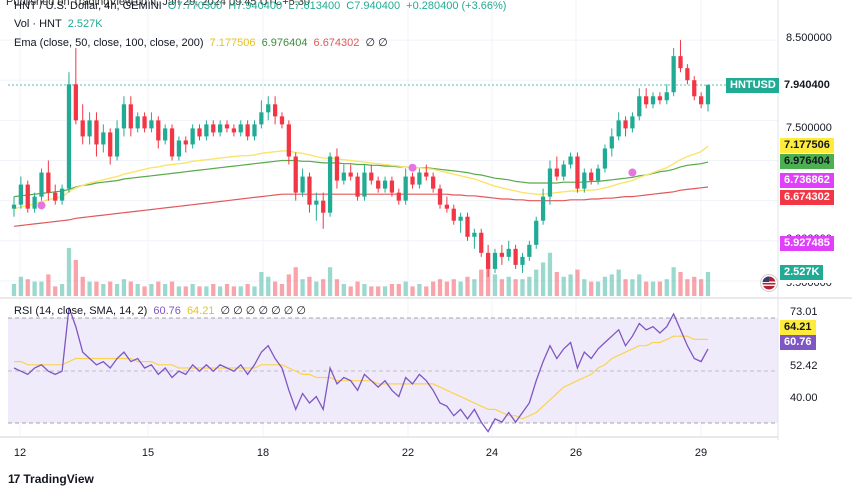 This screenshot has width=852, height=486. I want to click on volume-label: 2.527K, so click(802, 272).